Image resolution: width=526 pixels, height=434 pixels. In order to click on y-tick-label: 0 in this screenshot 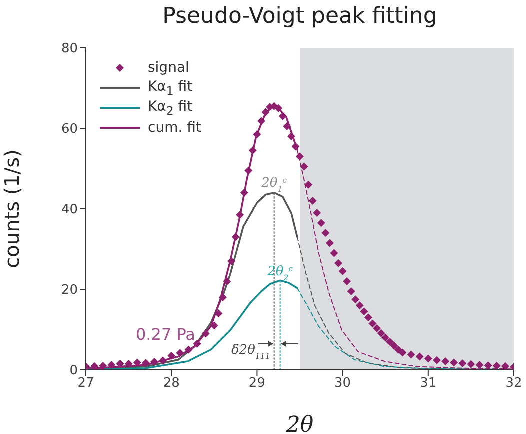, I will do `click(74, 371)`.